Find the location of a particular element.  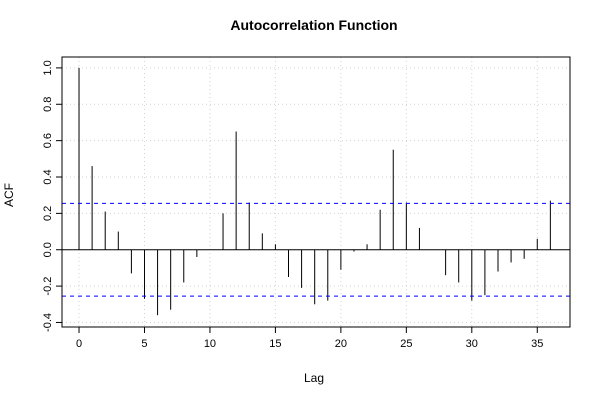

x-tick-label-5: 25 is located at coordinates (406, 344).